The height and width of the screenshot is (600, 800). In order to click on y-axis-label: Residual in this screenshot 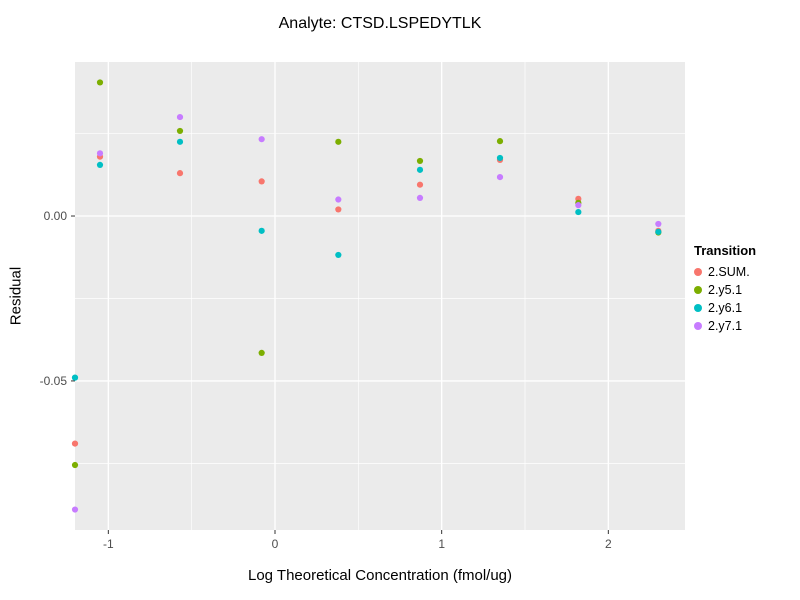, I will do `click(16, 296)`.